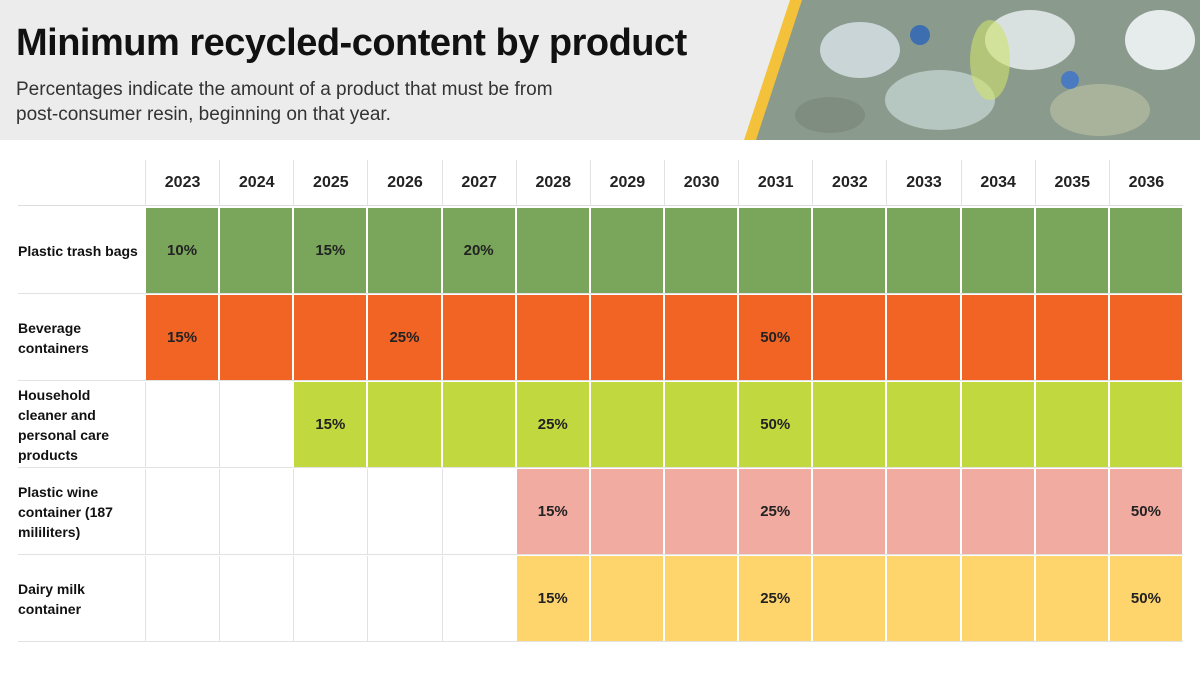 This screenshot has width=1200, height=675. What do you see at coordinates (1145, 182) in the screenshot?
I see `column-header: 2036` at bounding box center [1145, 182].